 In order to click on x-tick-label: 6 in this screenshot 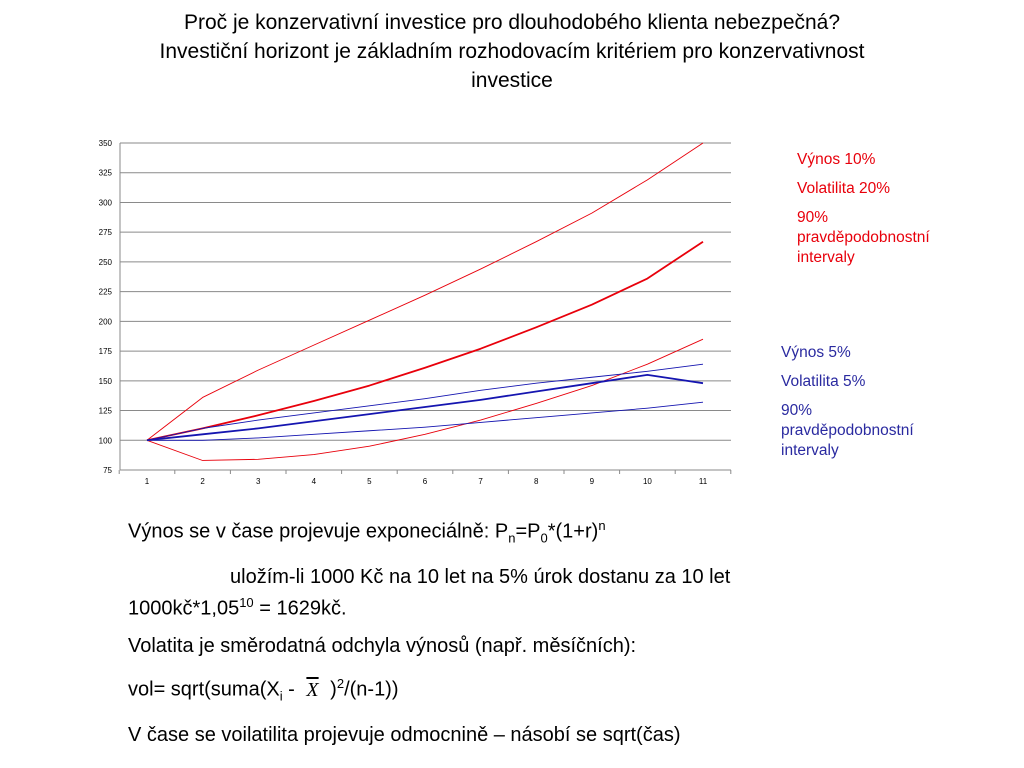, I will do `click(425, 481)`.